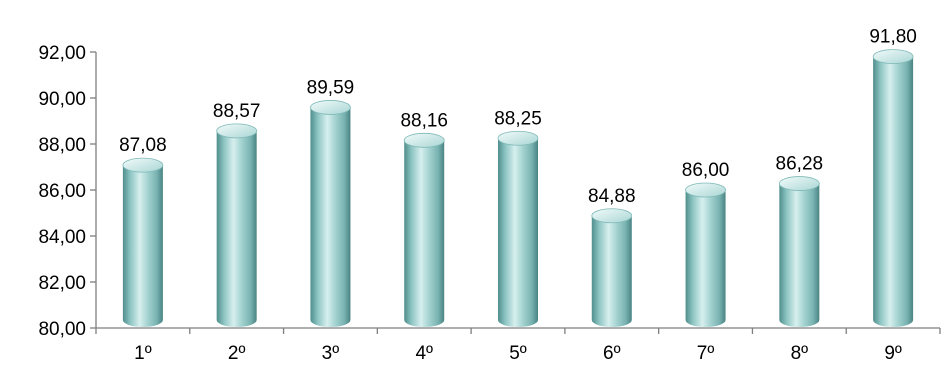 This screenshot has height=365, width=947. I want to click on y-tick-label: 88,00, so click(62, 145).